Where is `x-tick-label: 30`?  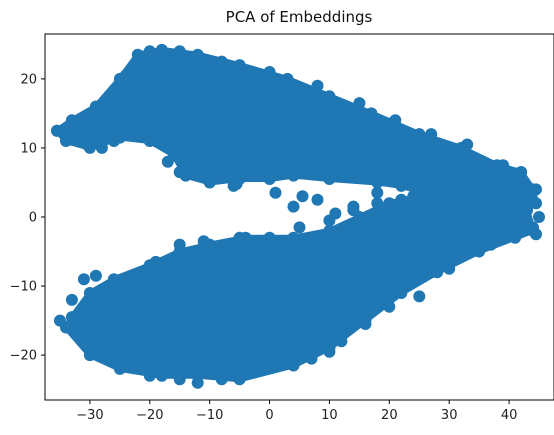 x-tick-label: 30 is located at coordinates (449, 415).